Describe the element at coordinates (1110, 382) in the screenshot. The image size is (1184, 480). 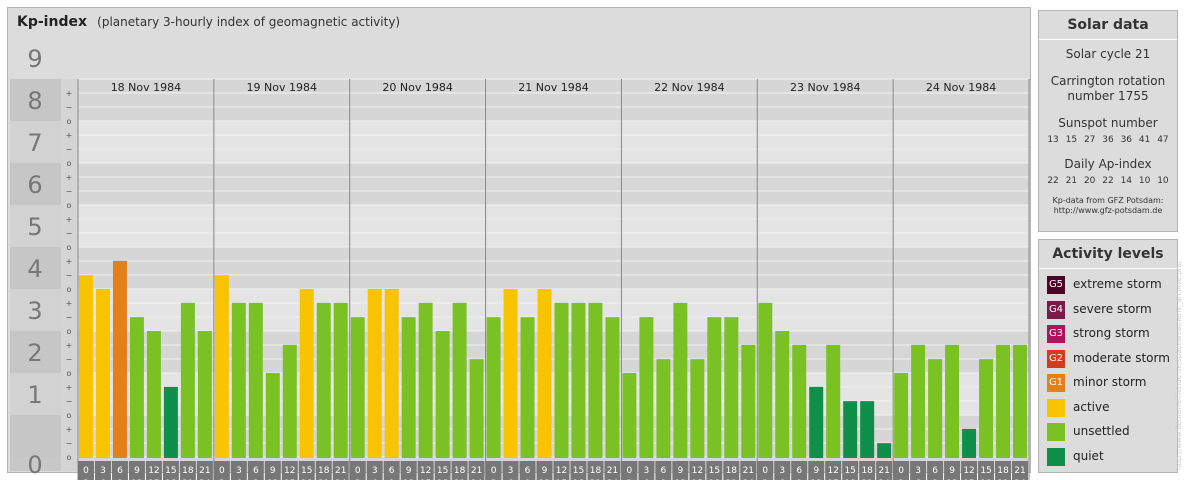
I see `legend-label: minor storm` at that location.